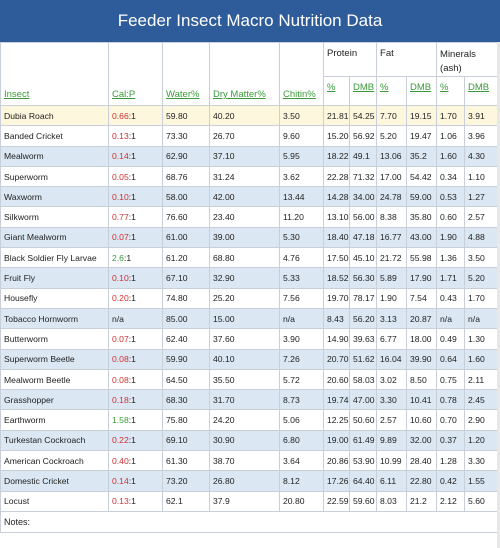  Describe the element at coordinates (422, 278) in the screenshot. I see `table-cell-fd: 17.90` at that location.